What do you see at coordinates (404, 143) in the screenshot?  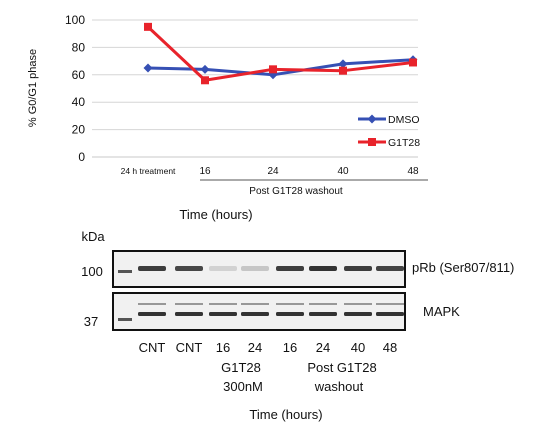 I see `legend-label: G1T28` at bounding box center [404, 143].